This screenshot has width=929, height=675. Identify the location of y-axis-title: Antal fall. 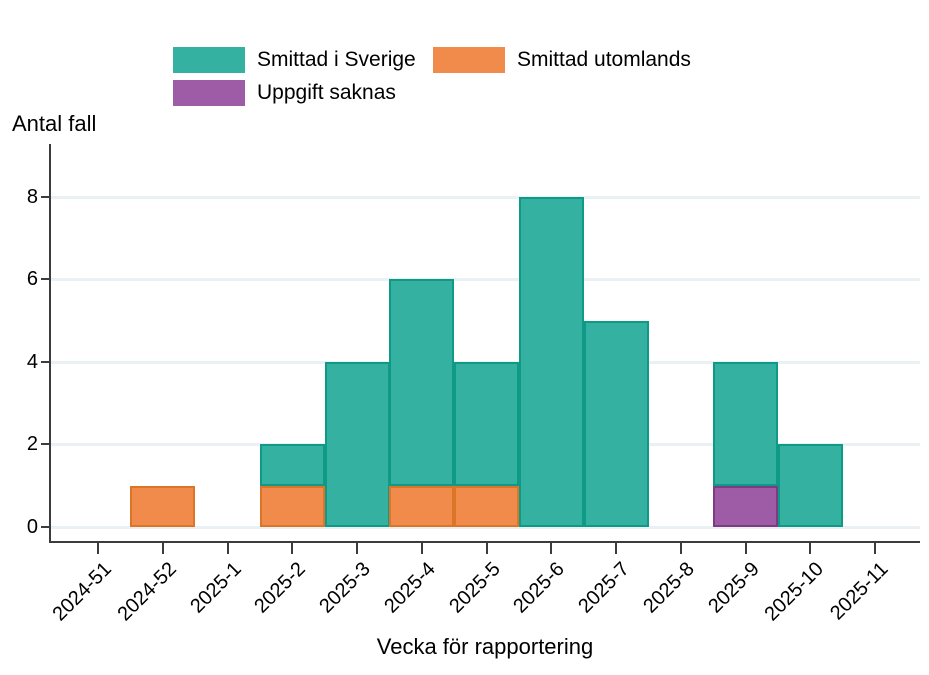
(54, 123).